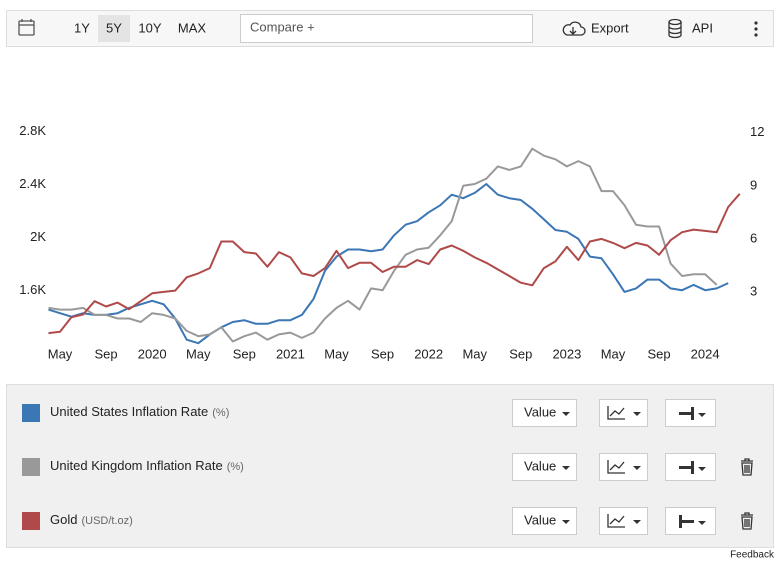 Image resolution: width=779 pixels, height=564 pixels. I want to click on feedback-link: Feedback, so click(752, 555).